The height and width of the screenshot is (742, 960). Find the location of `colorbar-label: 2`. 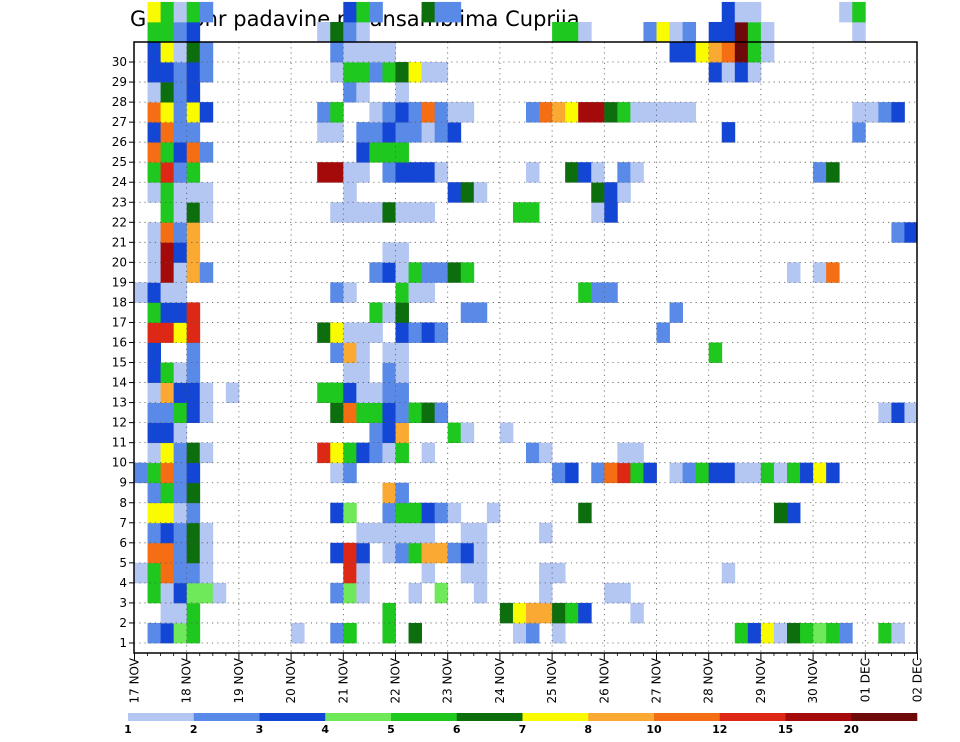

colorbar-label: 2 is located at coordinates (194, 729).